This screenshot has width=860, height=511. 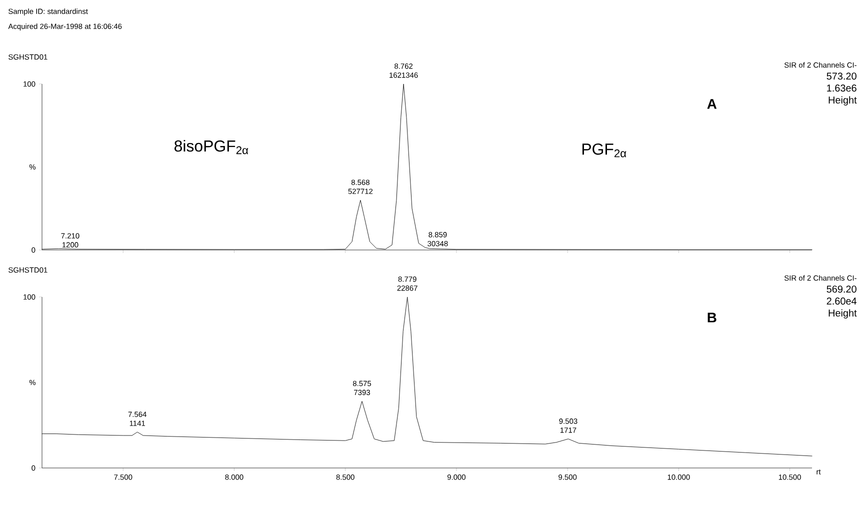 What do you see at coordinates (604, 150) in the screenshot?
I see `annotation: PGF$_{2α}$` at bounding box center [604, 150].